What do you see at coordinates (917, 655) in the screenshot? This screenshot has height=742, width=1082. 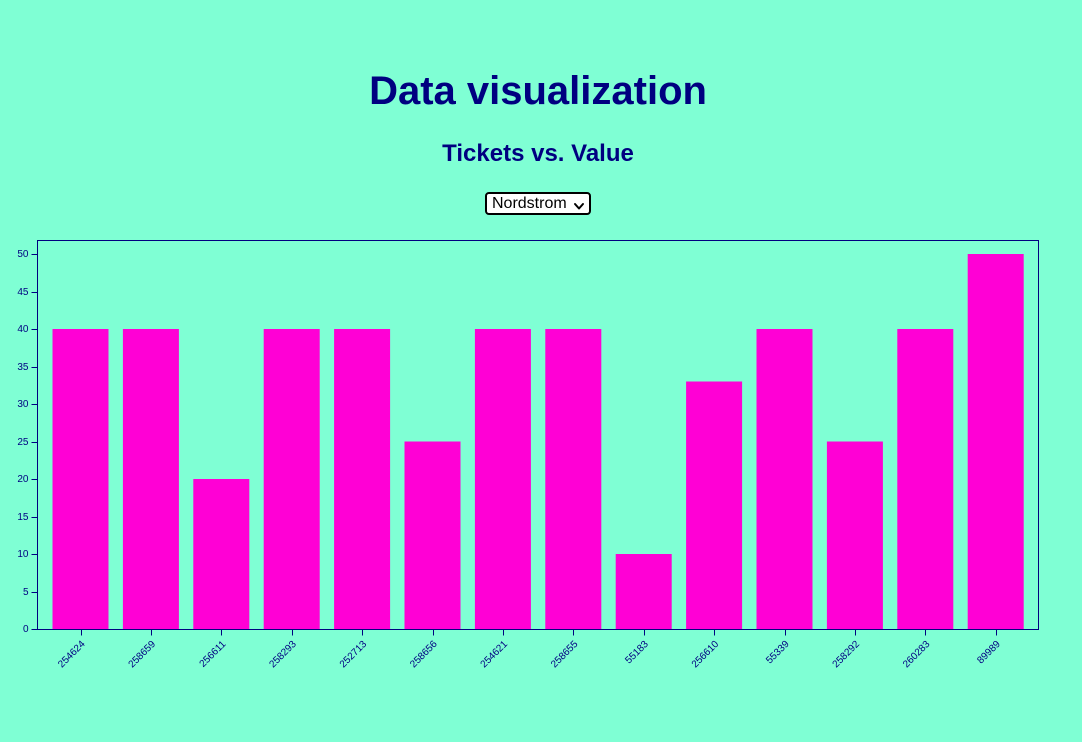 I see `x-tick-label-260283: 260283` at bounding box center [917, 655].